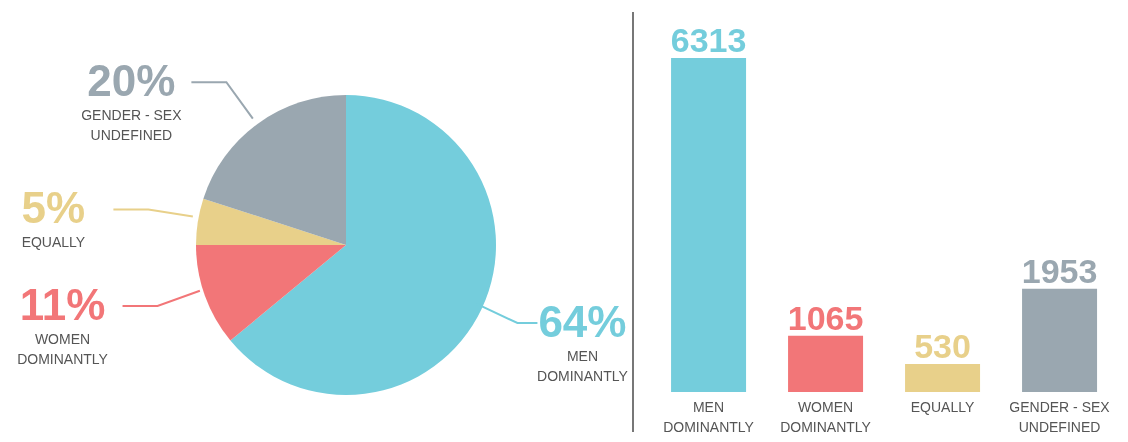 Image resolution: width=1128 pixels, height=442 pixels. What do you see at coordinates (583, 366) in the screenshot?
I see `slice-label: MEN DOMINANTLY` at bounding box center [583, 366].